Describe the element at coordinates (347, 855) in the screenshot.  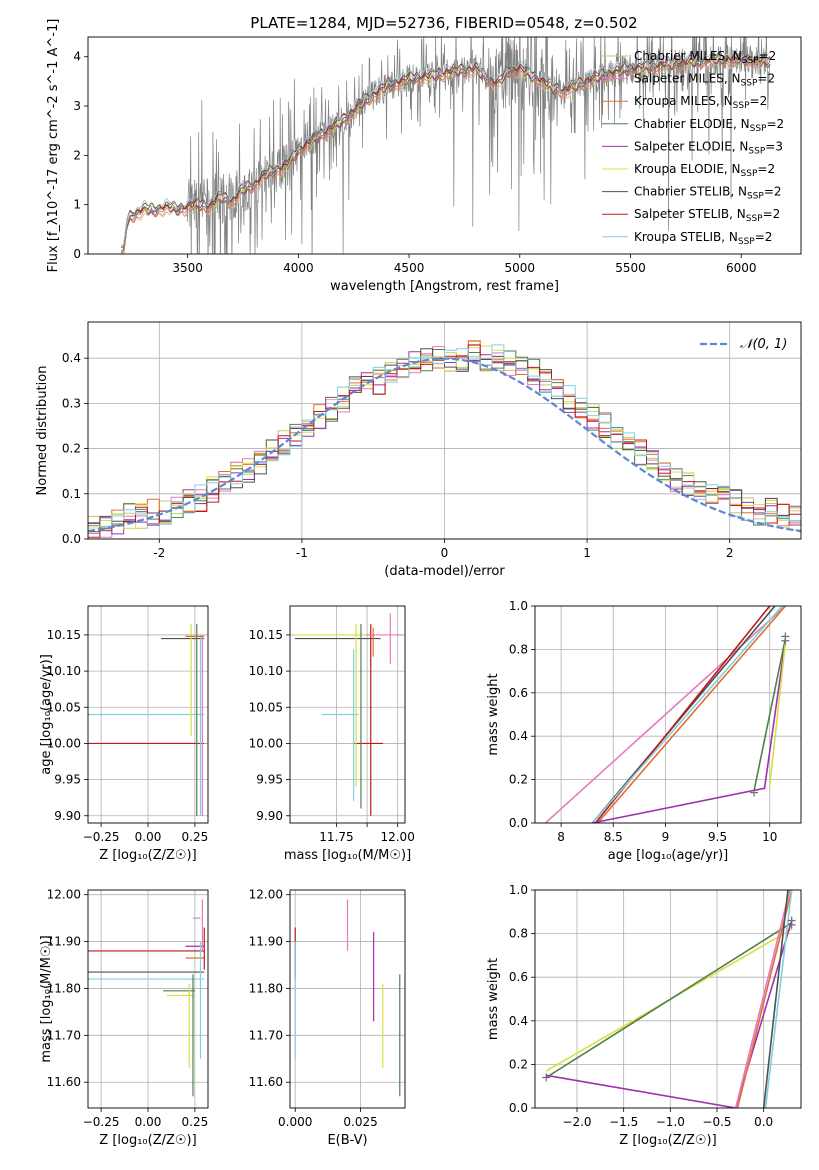
I see `x-axis-label: mass [log₁₀(M/M☉)]` at that location.